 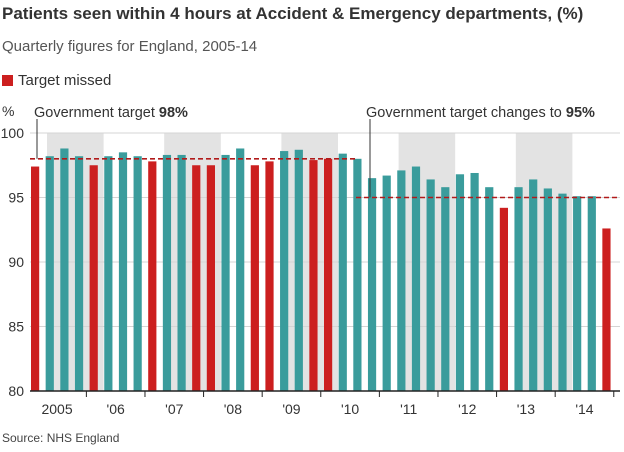 I want to click on x-tick-label: '14, so click(x=584, y=409).